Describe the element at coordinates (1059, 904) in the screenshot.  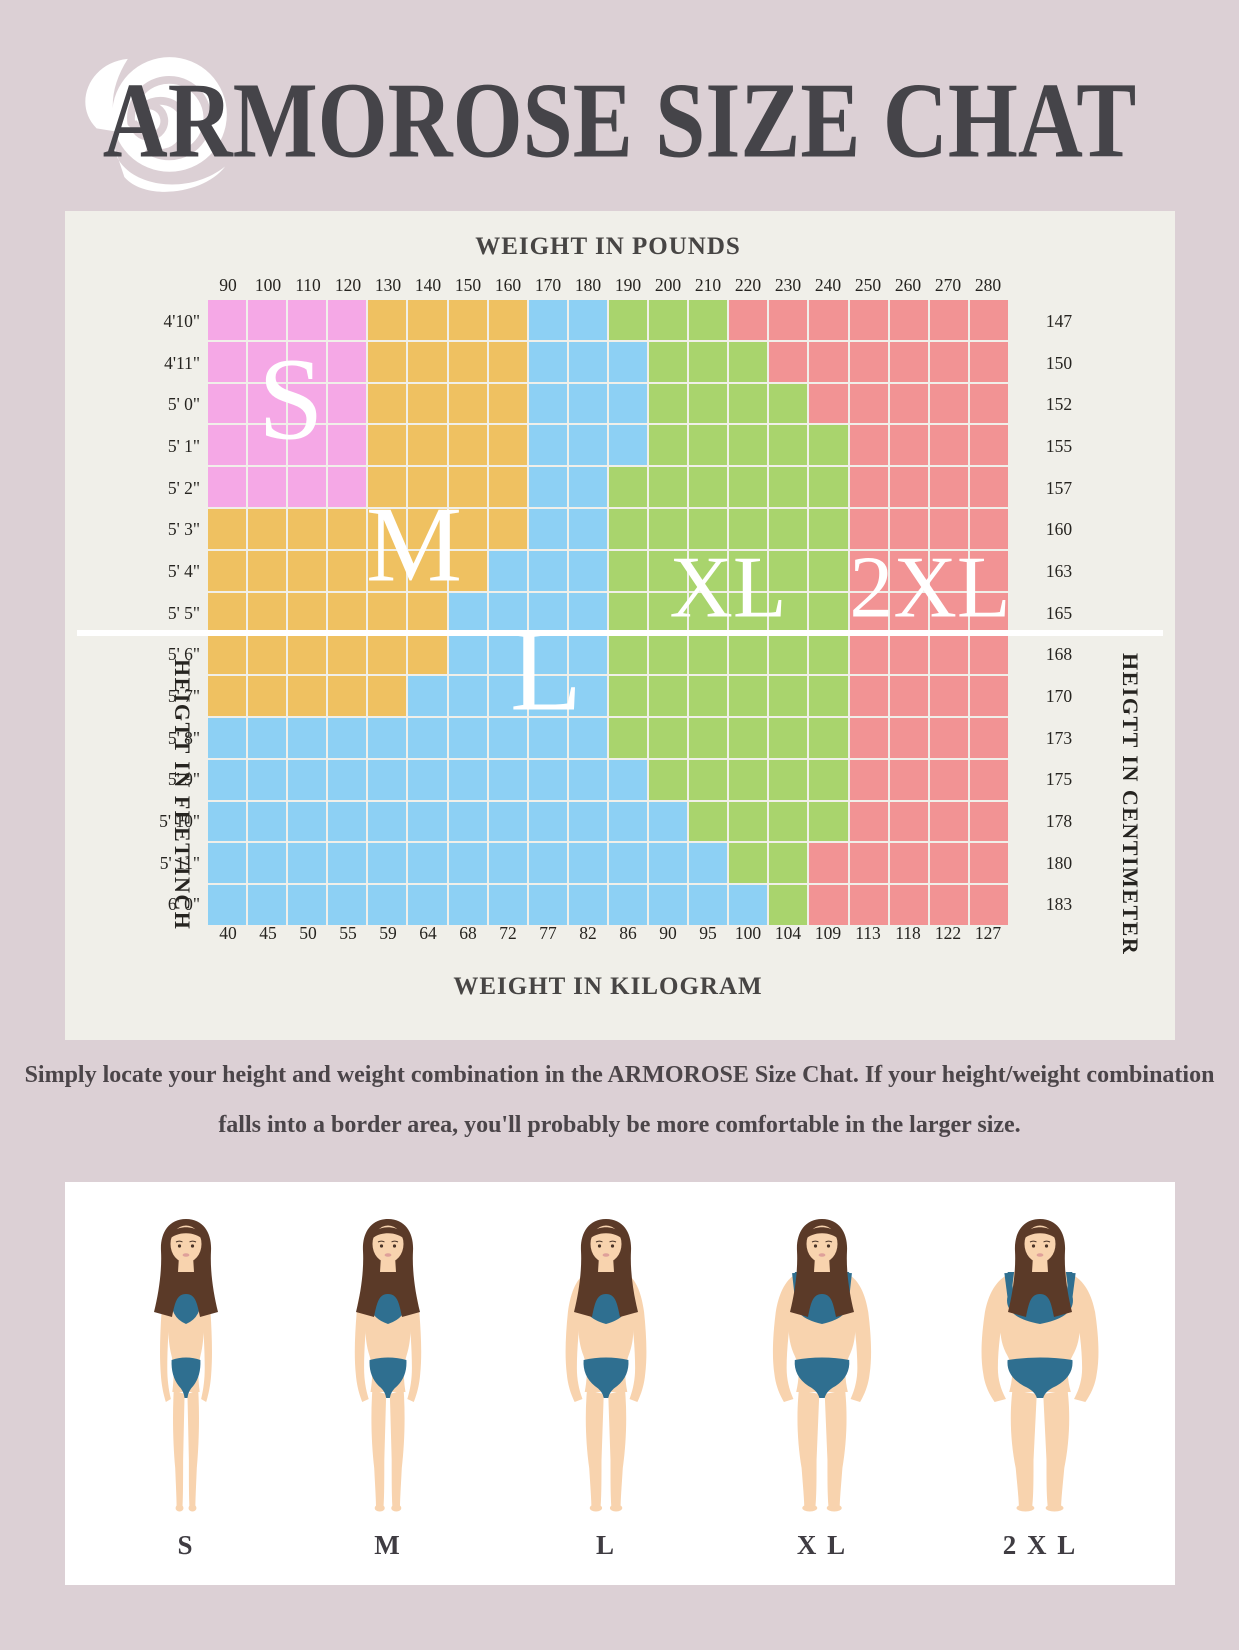
I see `centimeter-label: 183` at that location.